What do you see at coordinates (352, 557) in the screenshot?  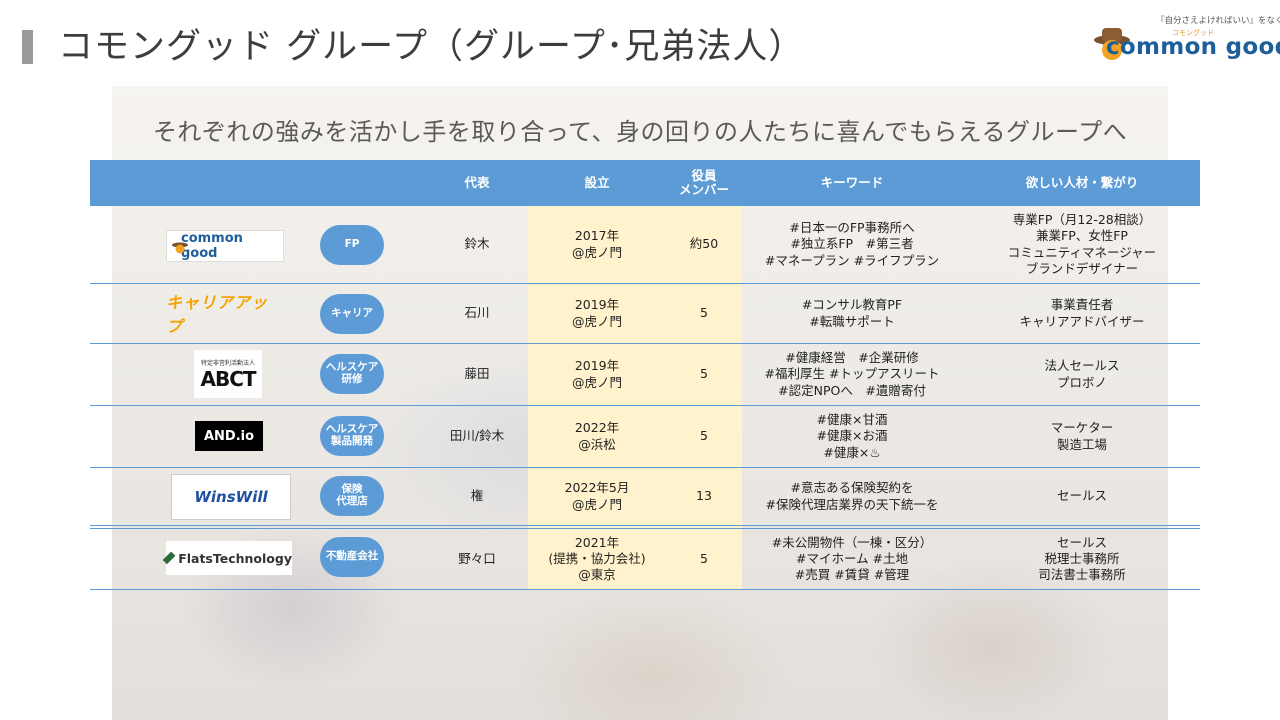 I see `category-badge: 不動産会社` at bounding box center [352, 557].